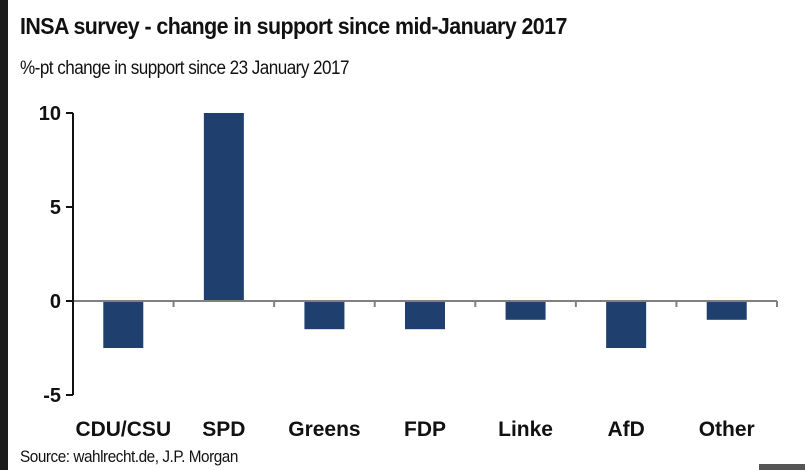  Describe the element at coordinates (727, 429) in the screenshot. I see `x-category-label: Other` at that location.